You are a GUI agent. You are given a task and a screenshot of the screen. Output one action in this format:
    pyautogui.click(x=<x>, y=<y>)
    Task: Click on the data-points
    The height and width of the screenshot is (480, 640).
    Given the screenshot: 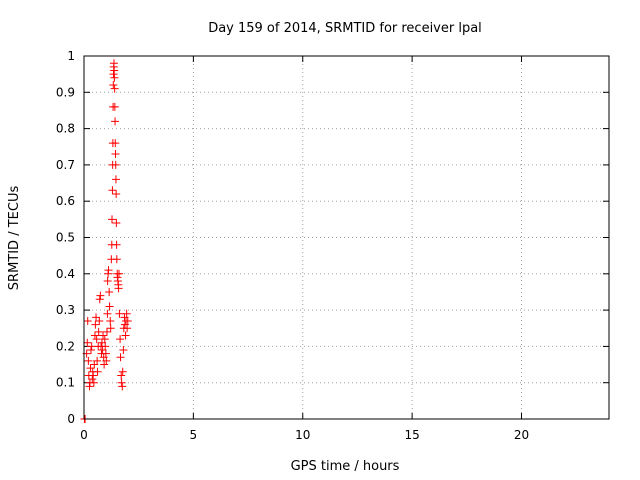 What is the action you would take?
    pyautogui.click(x=106, y=241)
    